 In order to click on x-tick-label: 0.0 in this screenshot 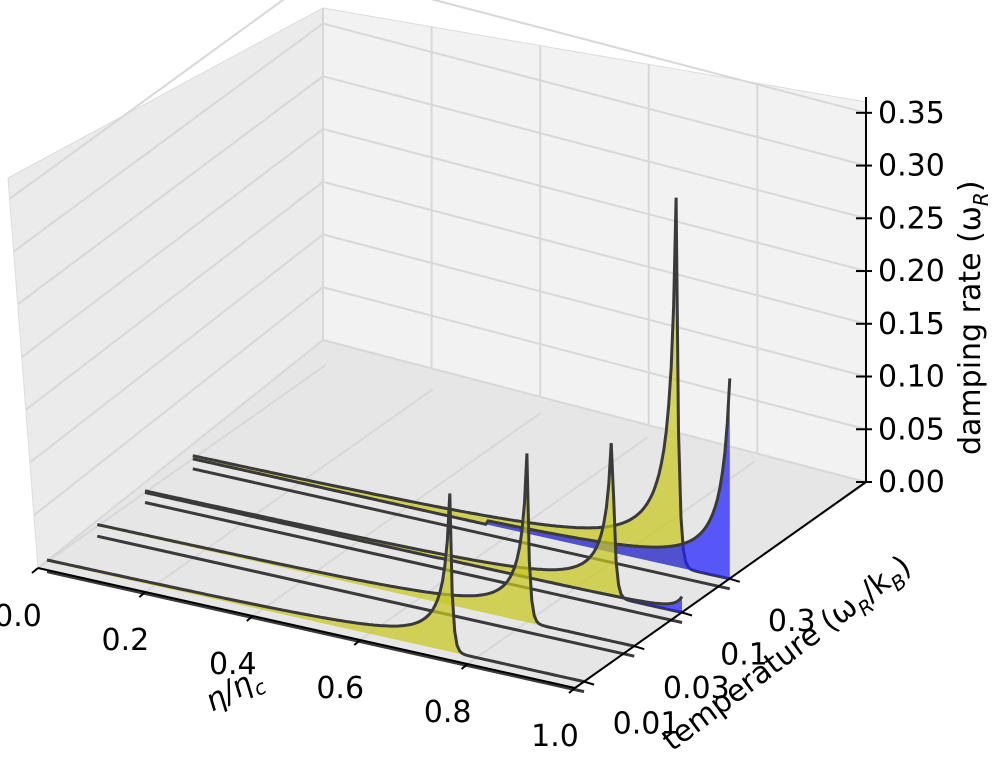, I will do `click(21, 616)`.